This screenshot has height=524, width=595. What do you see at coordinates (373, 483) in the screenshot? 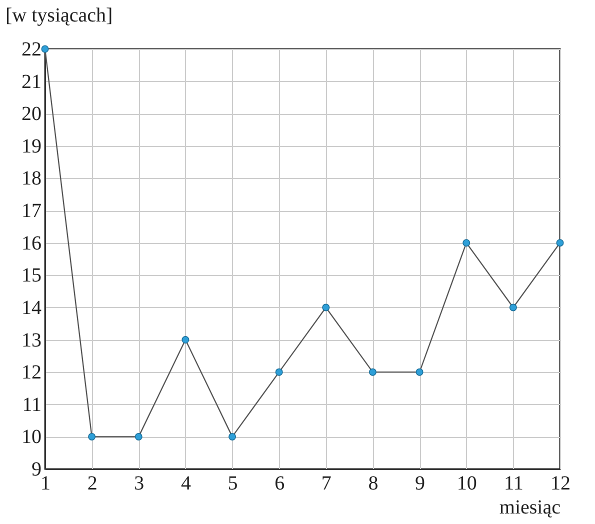
I see `x-tick-label: 8` at bounding box center [373, 483].